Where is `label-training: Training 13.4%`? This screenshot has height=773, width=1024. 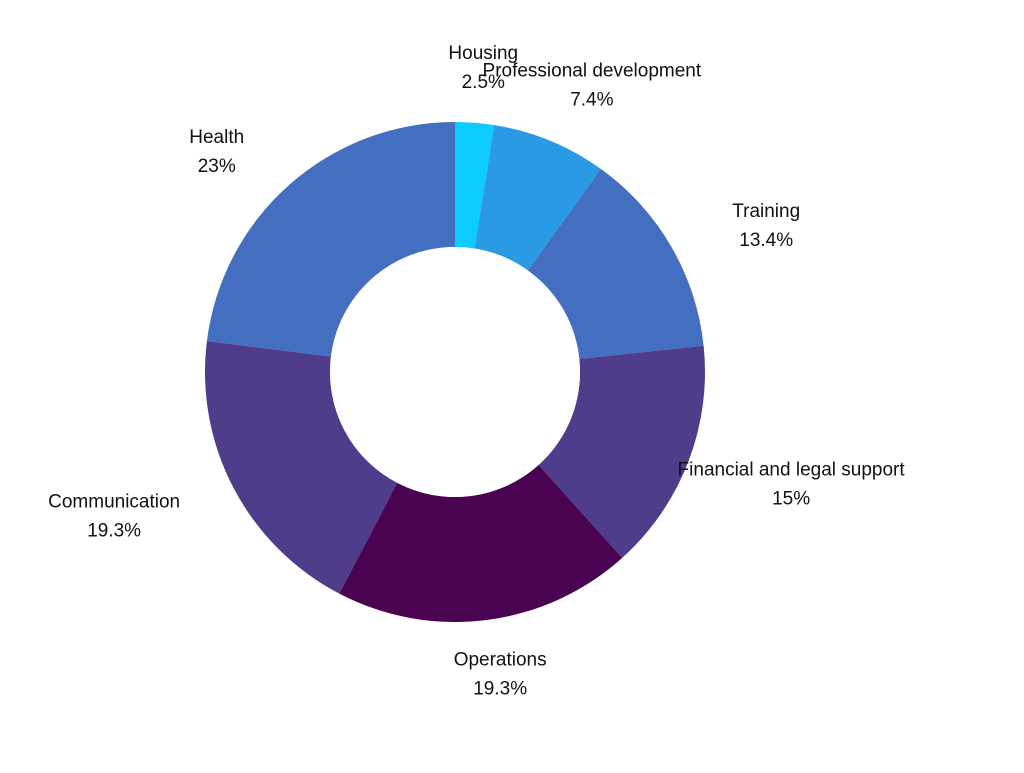
label-training: Training 13.4% is located at coordinates (766, 226).